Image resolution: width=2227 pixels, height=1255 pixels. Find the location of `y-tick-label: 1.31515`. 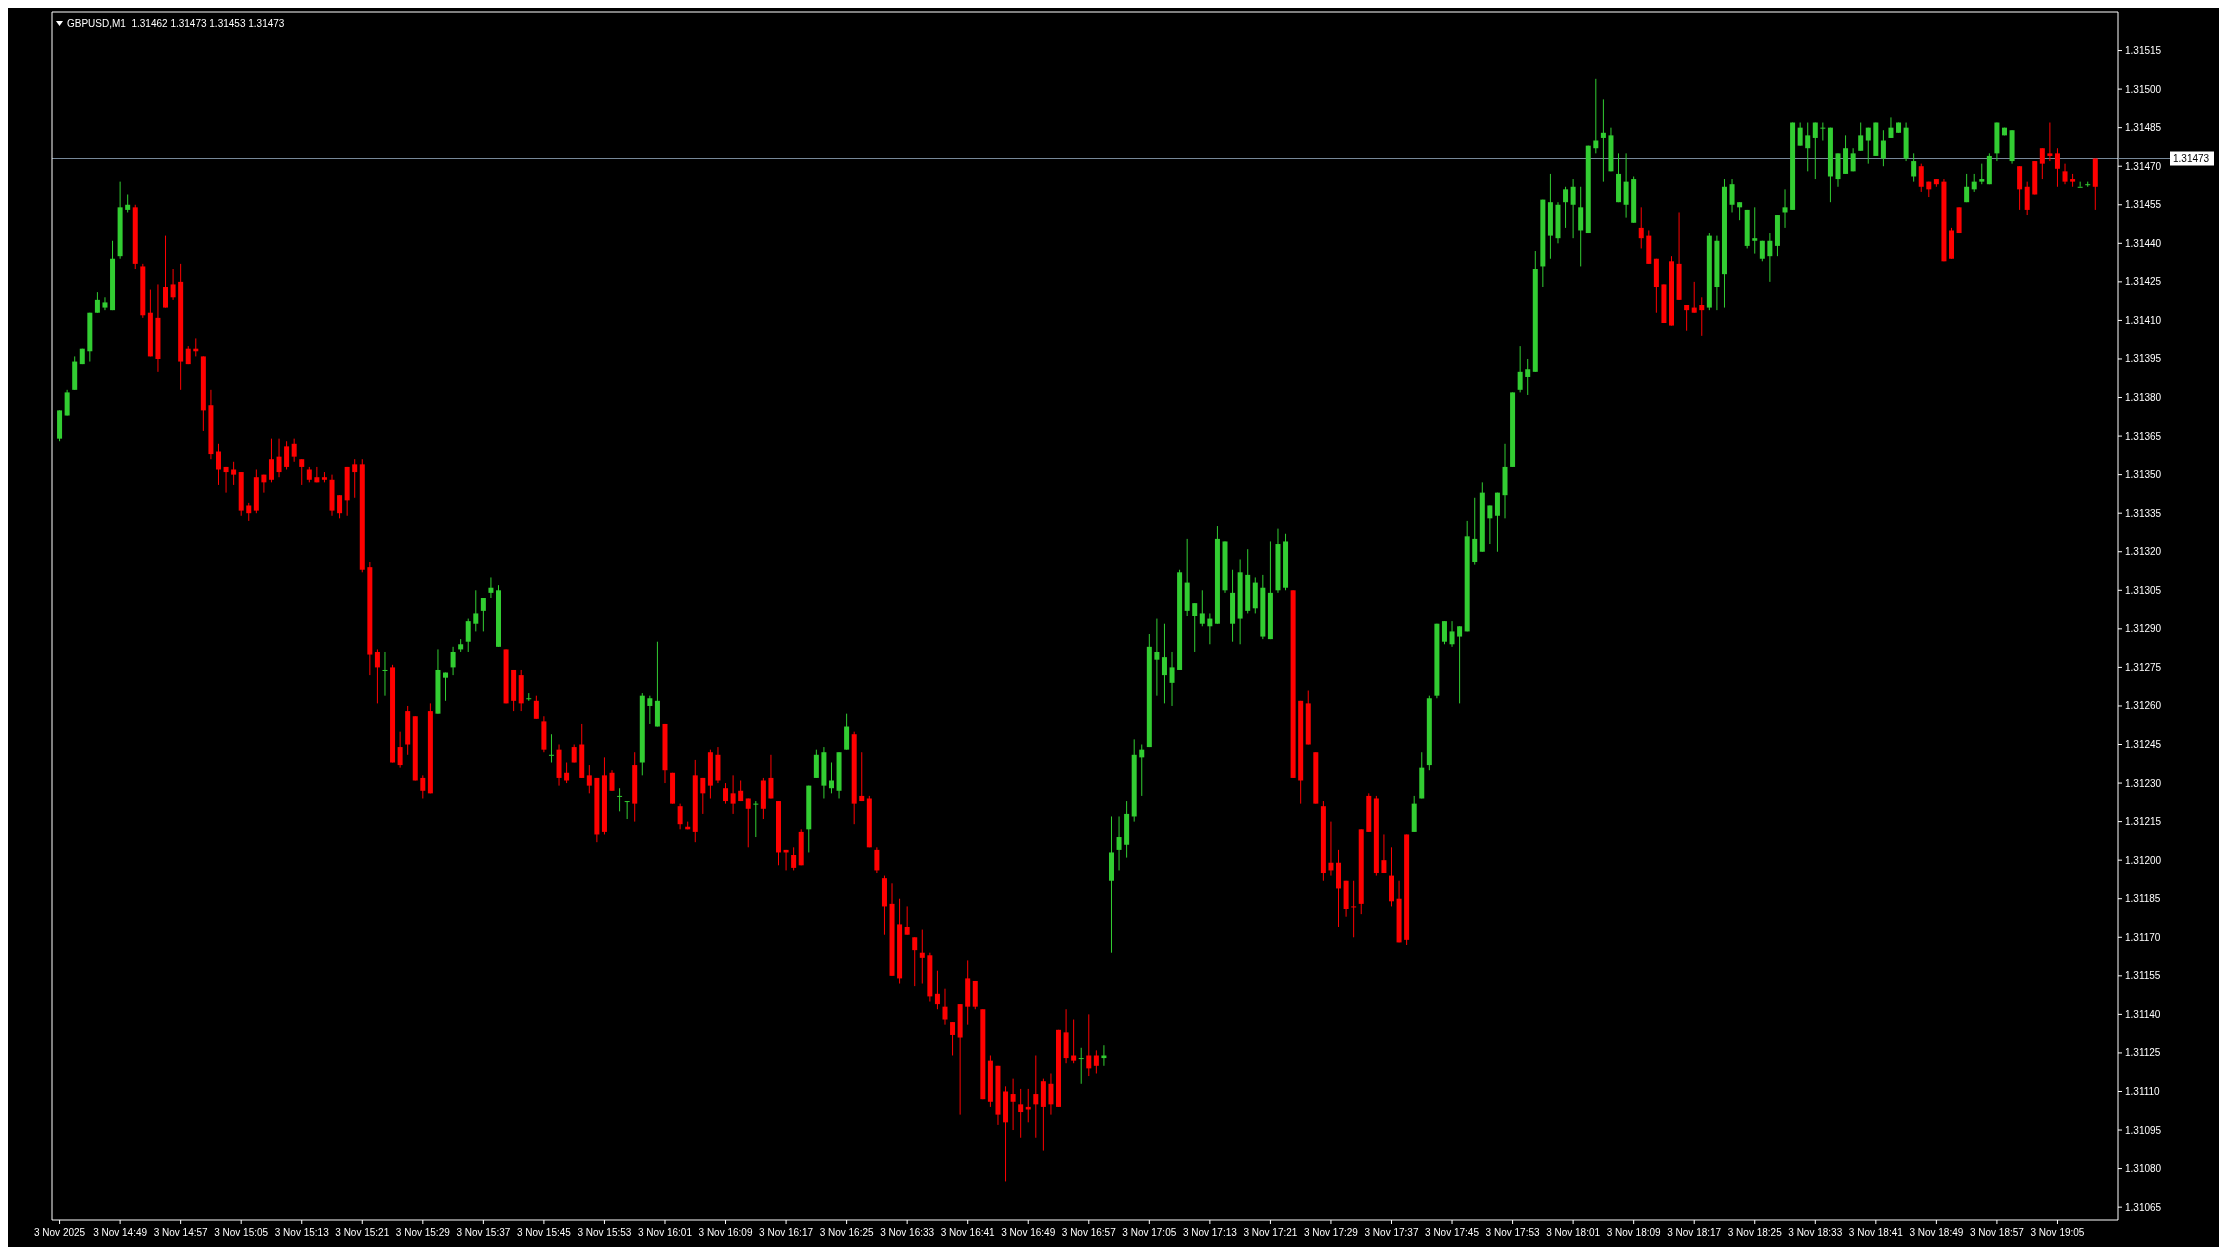

y-tick-label: 1.31515 is located at coordinates (2143, 51).